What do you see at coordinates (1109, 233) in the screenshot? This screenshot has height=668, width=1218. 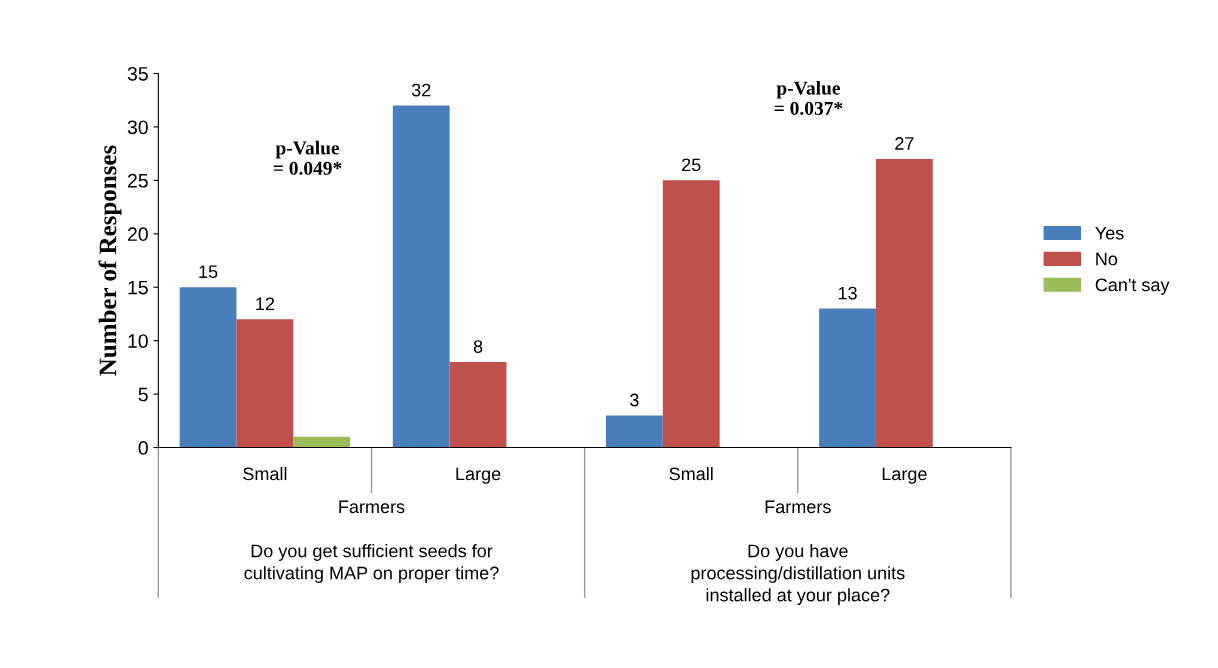 I see `legend-label: Yes` at bounding box center [1109, 233].